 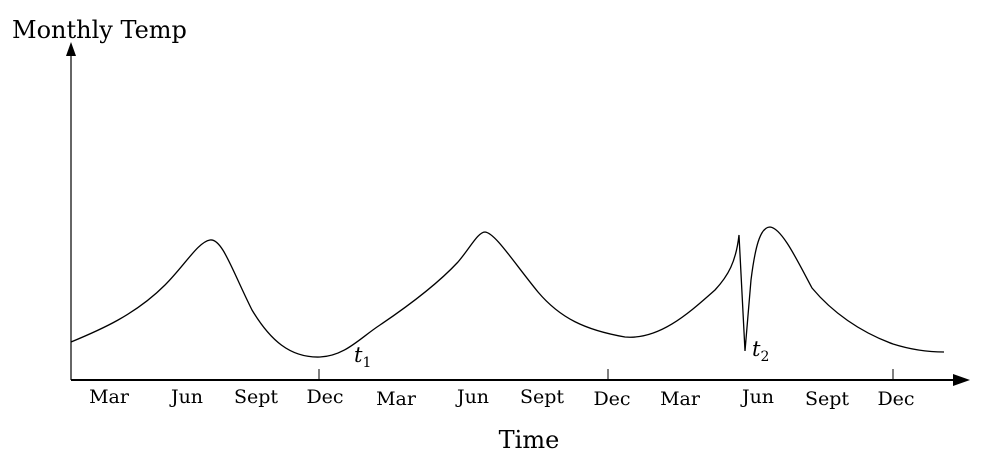 I want to click on annotation-t2: t2, so click(x=760, y=351).